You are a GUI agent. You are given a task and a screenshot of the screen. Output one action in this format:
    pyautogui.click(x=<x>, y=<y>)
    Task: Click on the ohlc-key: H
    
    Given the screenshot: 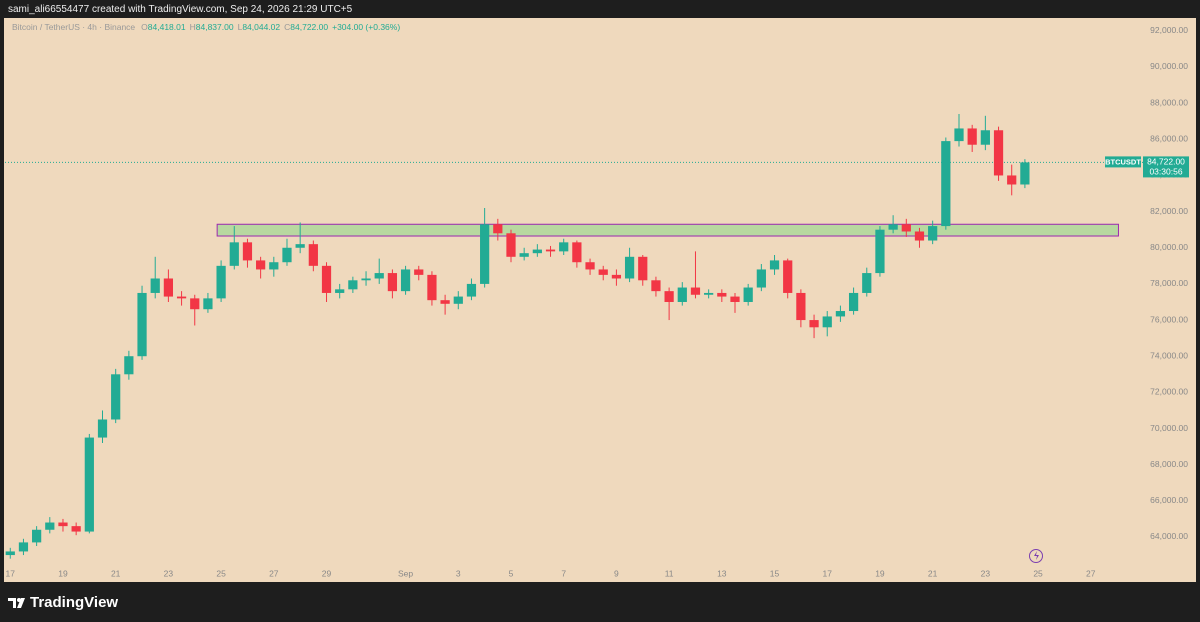 What is the action you would take?
    pyautogui.click(x=192, y=27)
    